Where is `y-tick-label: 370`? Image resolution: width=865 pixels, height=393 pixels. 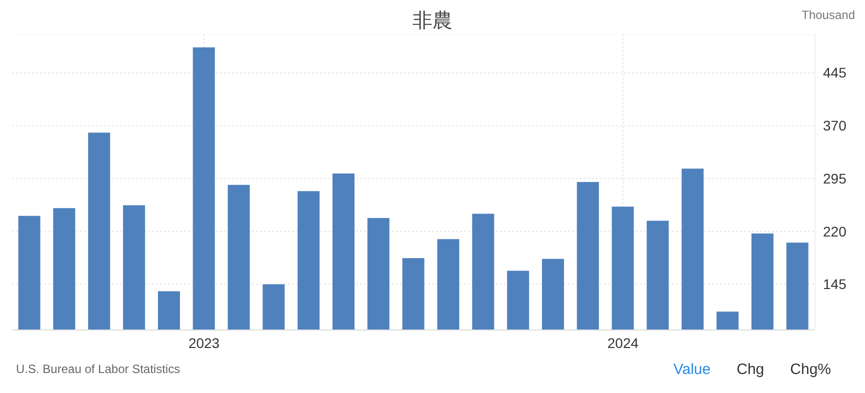 y-tick-label: 370 is located at coordinates (835, 126).